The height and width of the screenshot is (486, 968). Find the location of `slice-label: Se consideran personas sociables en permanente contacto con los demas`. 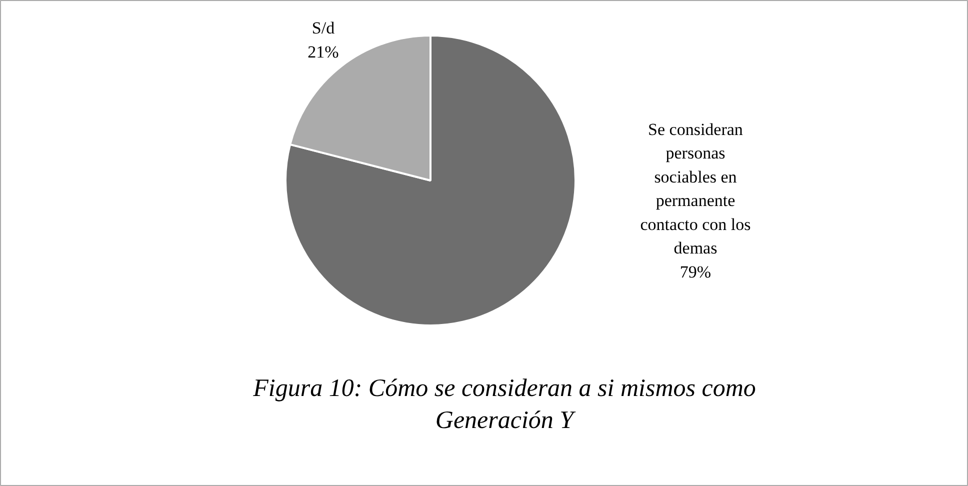

slice-label: Se consideran personas sociables en permanente contacto con los demas is located at coordinates (695, 189).